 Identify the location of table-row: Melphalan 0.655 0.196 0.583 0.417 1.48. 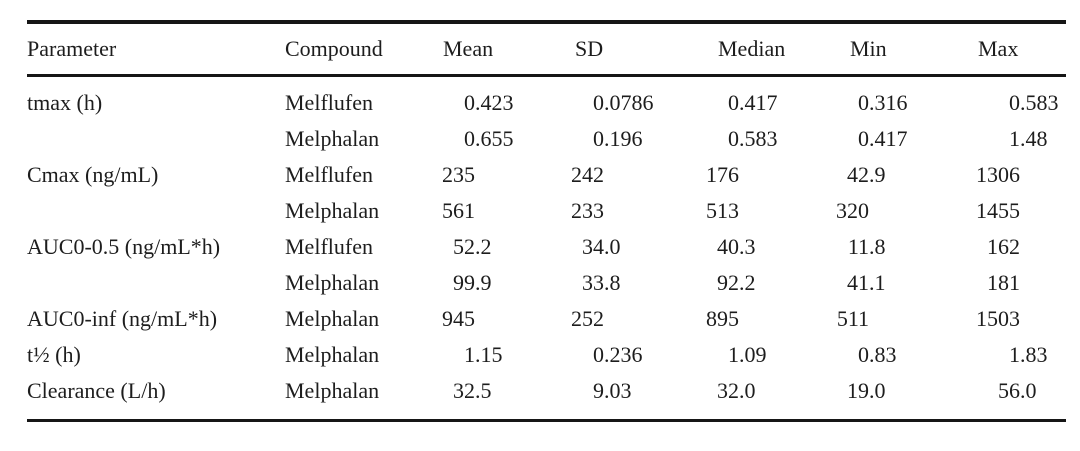
(546, 139).